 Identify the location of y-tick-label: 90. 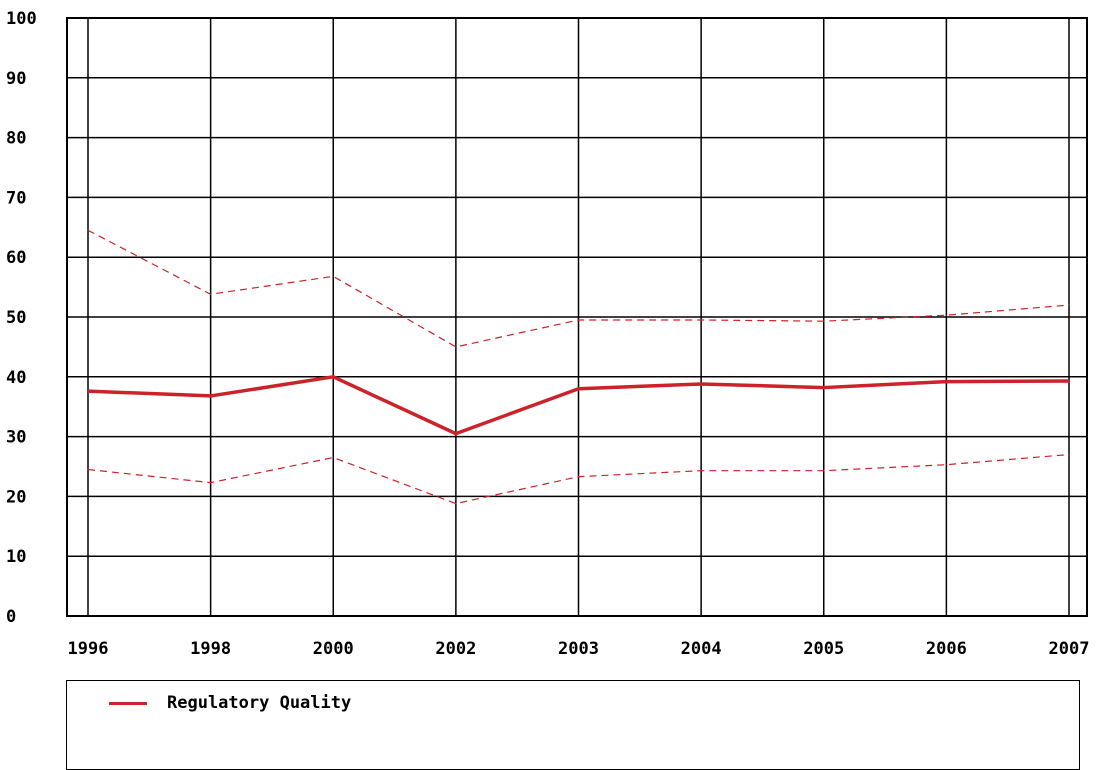
(16, 79).